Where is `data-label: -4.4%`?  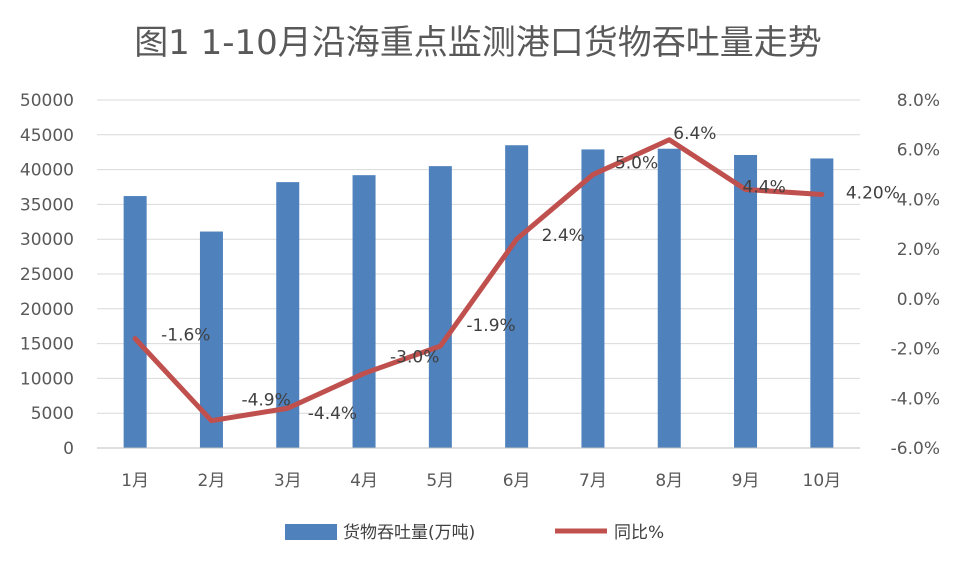 data-label: -4.4% is located at coordinates (332, 414).